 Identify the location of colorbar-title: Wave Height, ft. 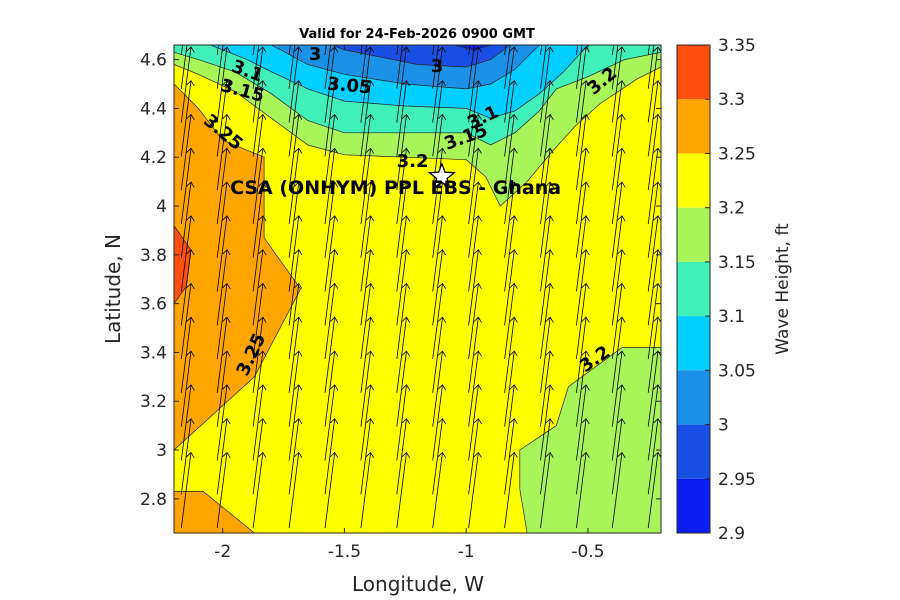
(783, 289).